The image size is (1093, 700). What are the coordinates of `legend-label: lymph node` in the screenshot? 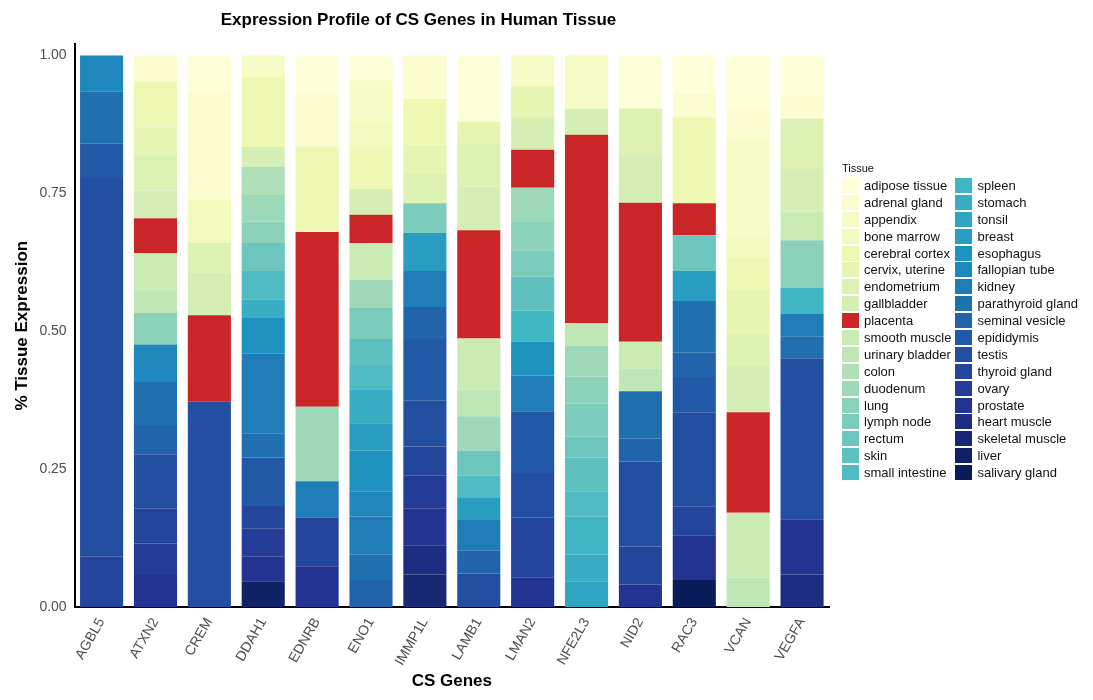 It's located at (898, 422).